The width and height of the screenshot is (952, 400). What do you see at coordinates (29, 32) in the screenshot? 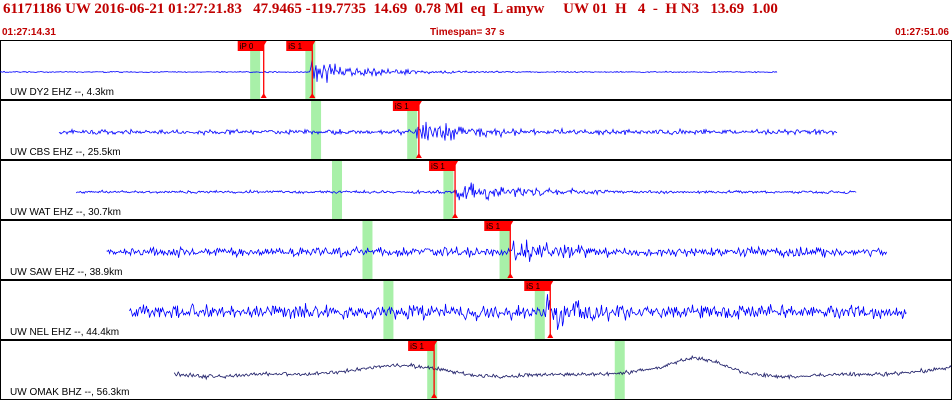
I see `start-time: 01:27:14.31` at bounding box center [29, 32].